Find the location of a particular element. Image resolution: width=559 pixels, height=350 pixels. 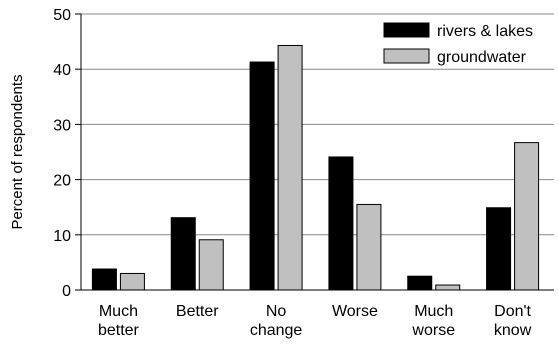

legend: rivers & lakes groundwater is located at coordinates (458, 44).